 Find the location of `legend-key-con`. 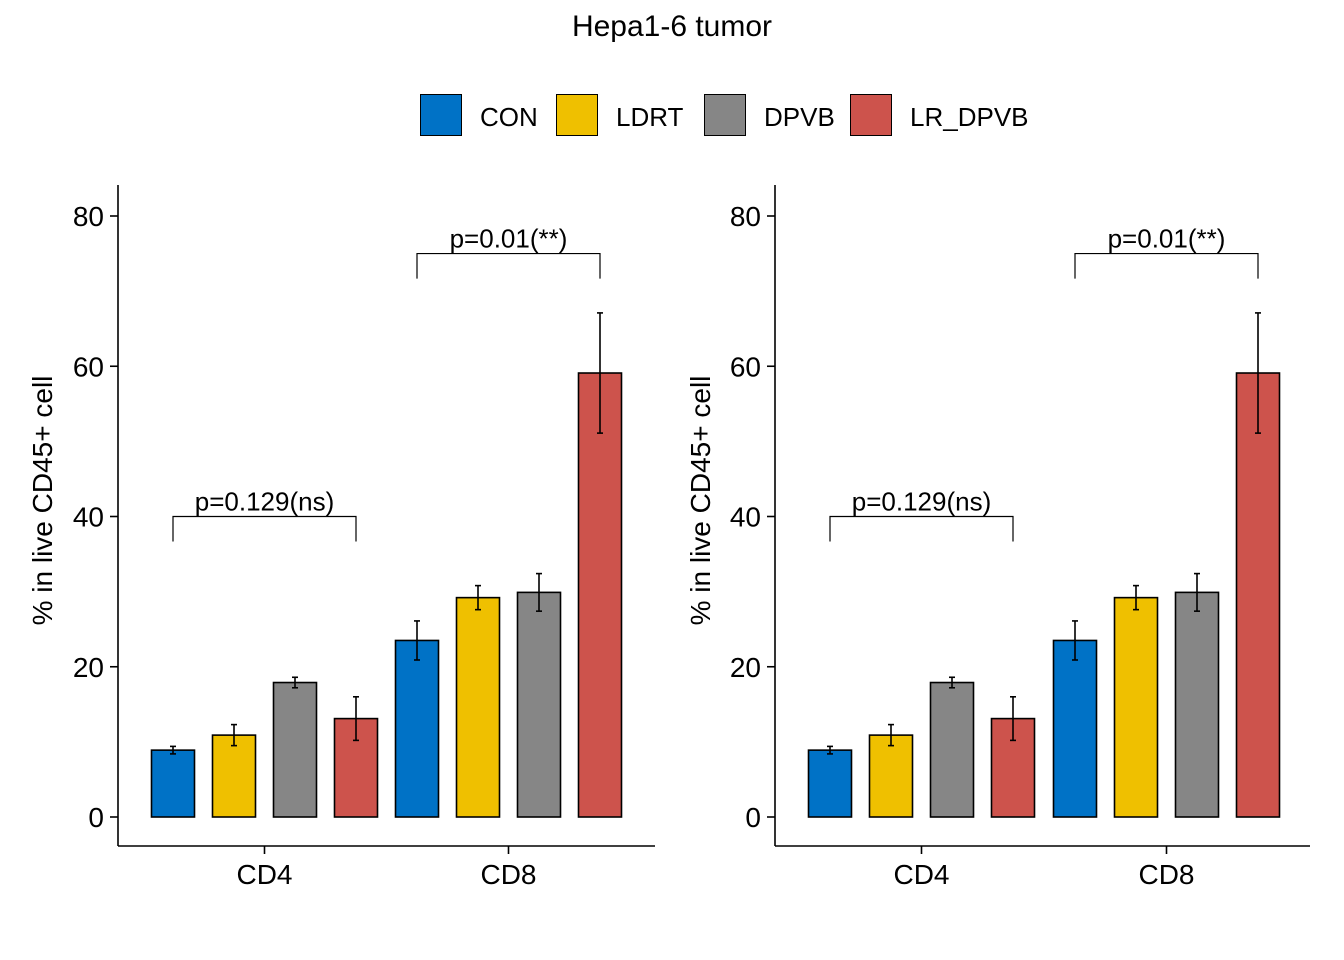

legend-key-con is located at coordinates (441, 115).